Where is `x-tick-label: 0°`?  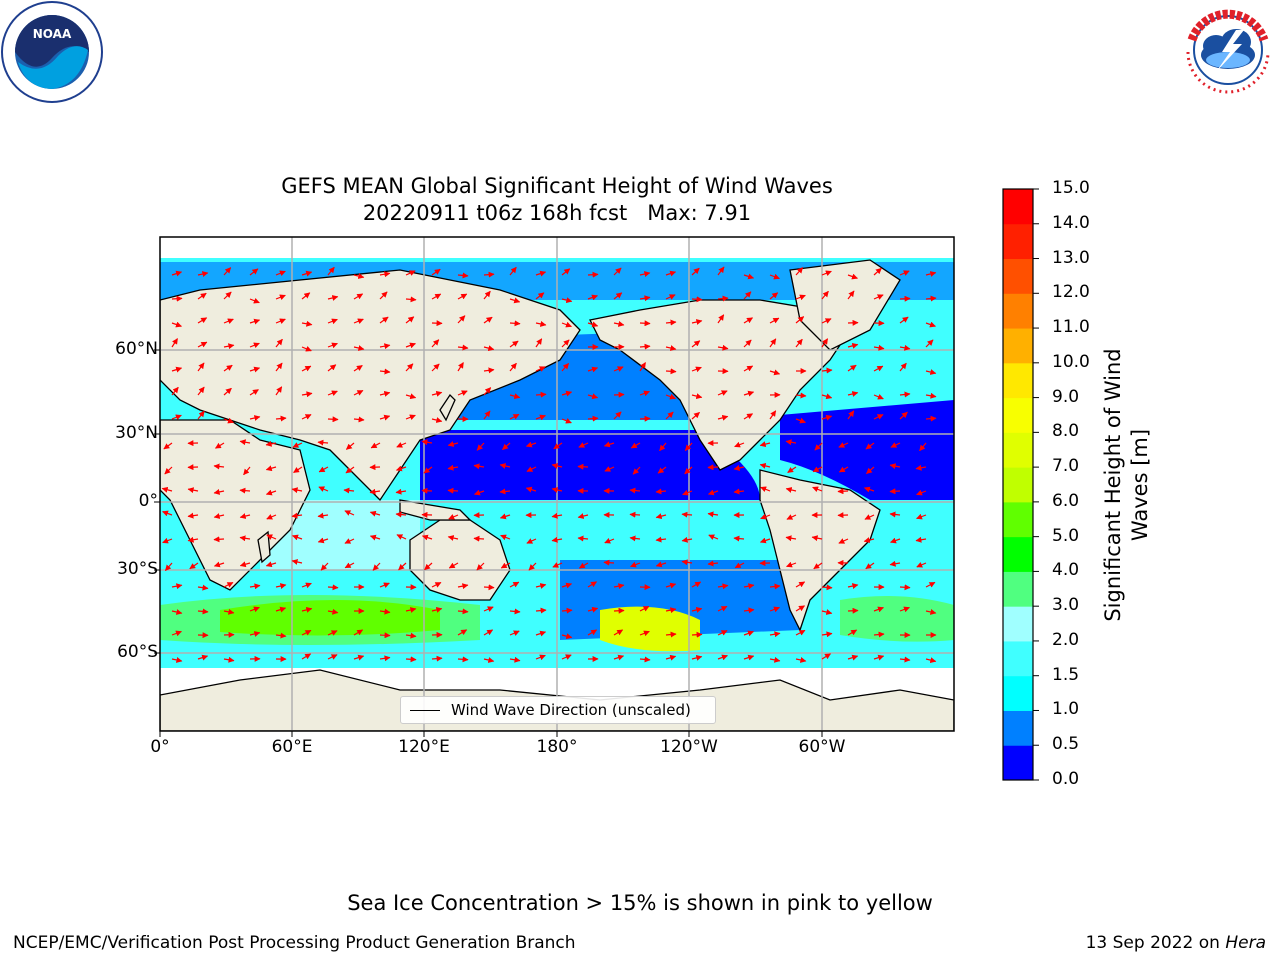
x-tick-label: 0° is located at coordinates (160, 747).